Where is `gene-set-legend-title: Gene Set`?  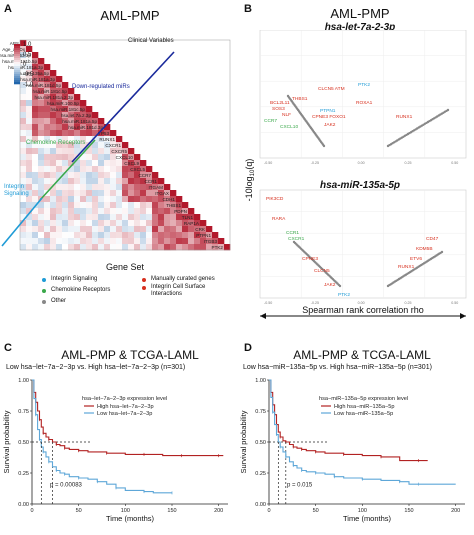
gene-set-legend-title: Gene Set is located at coordinates (125, 267).